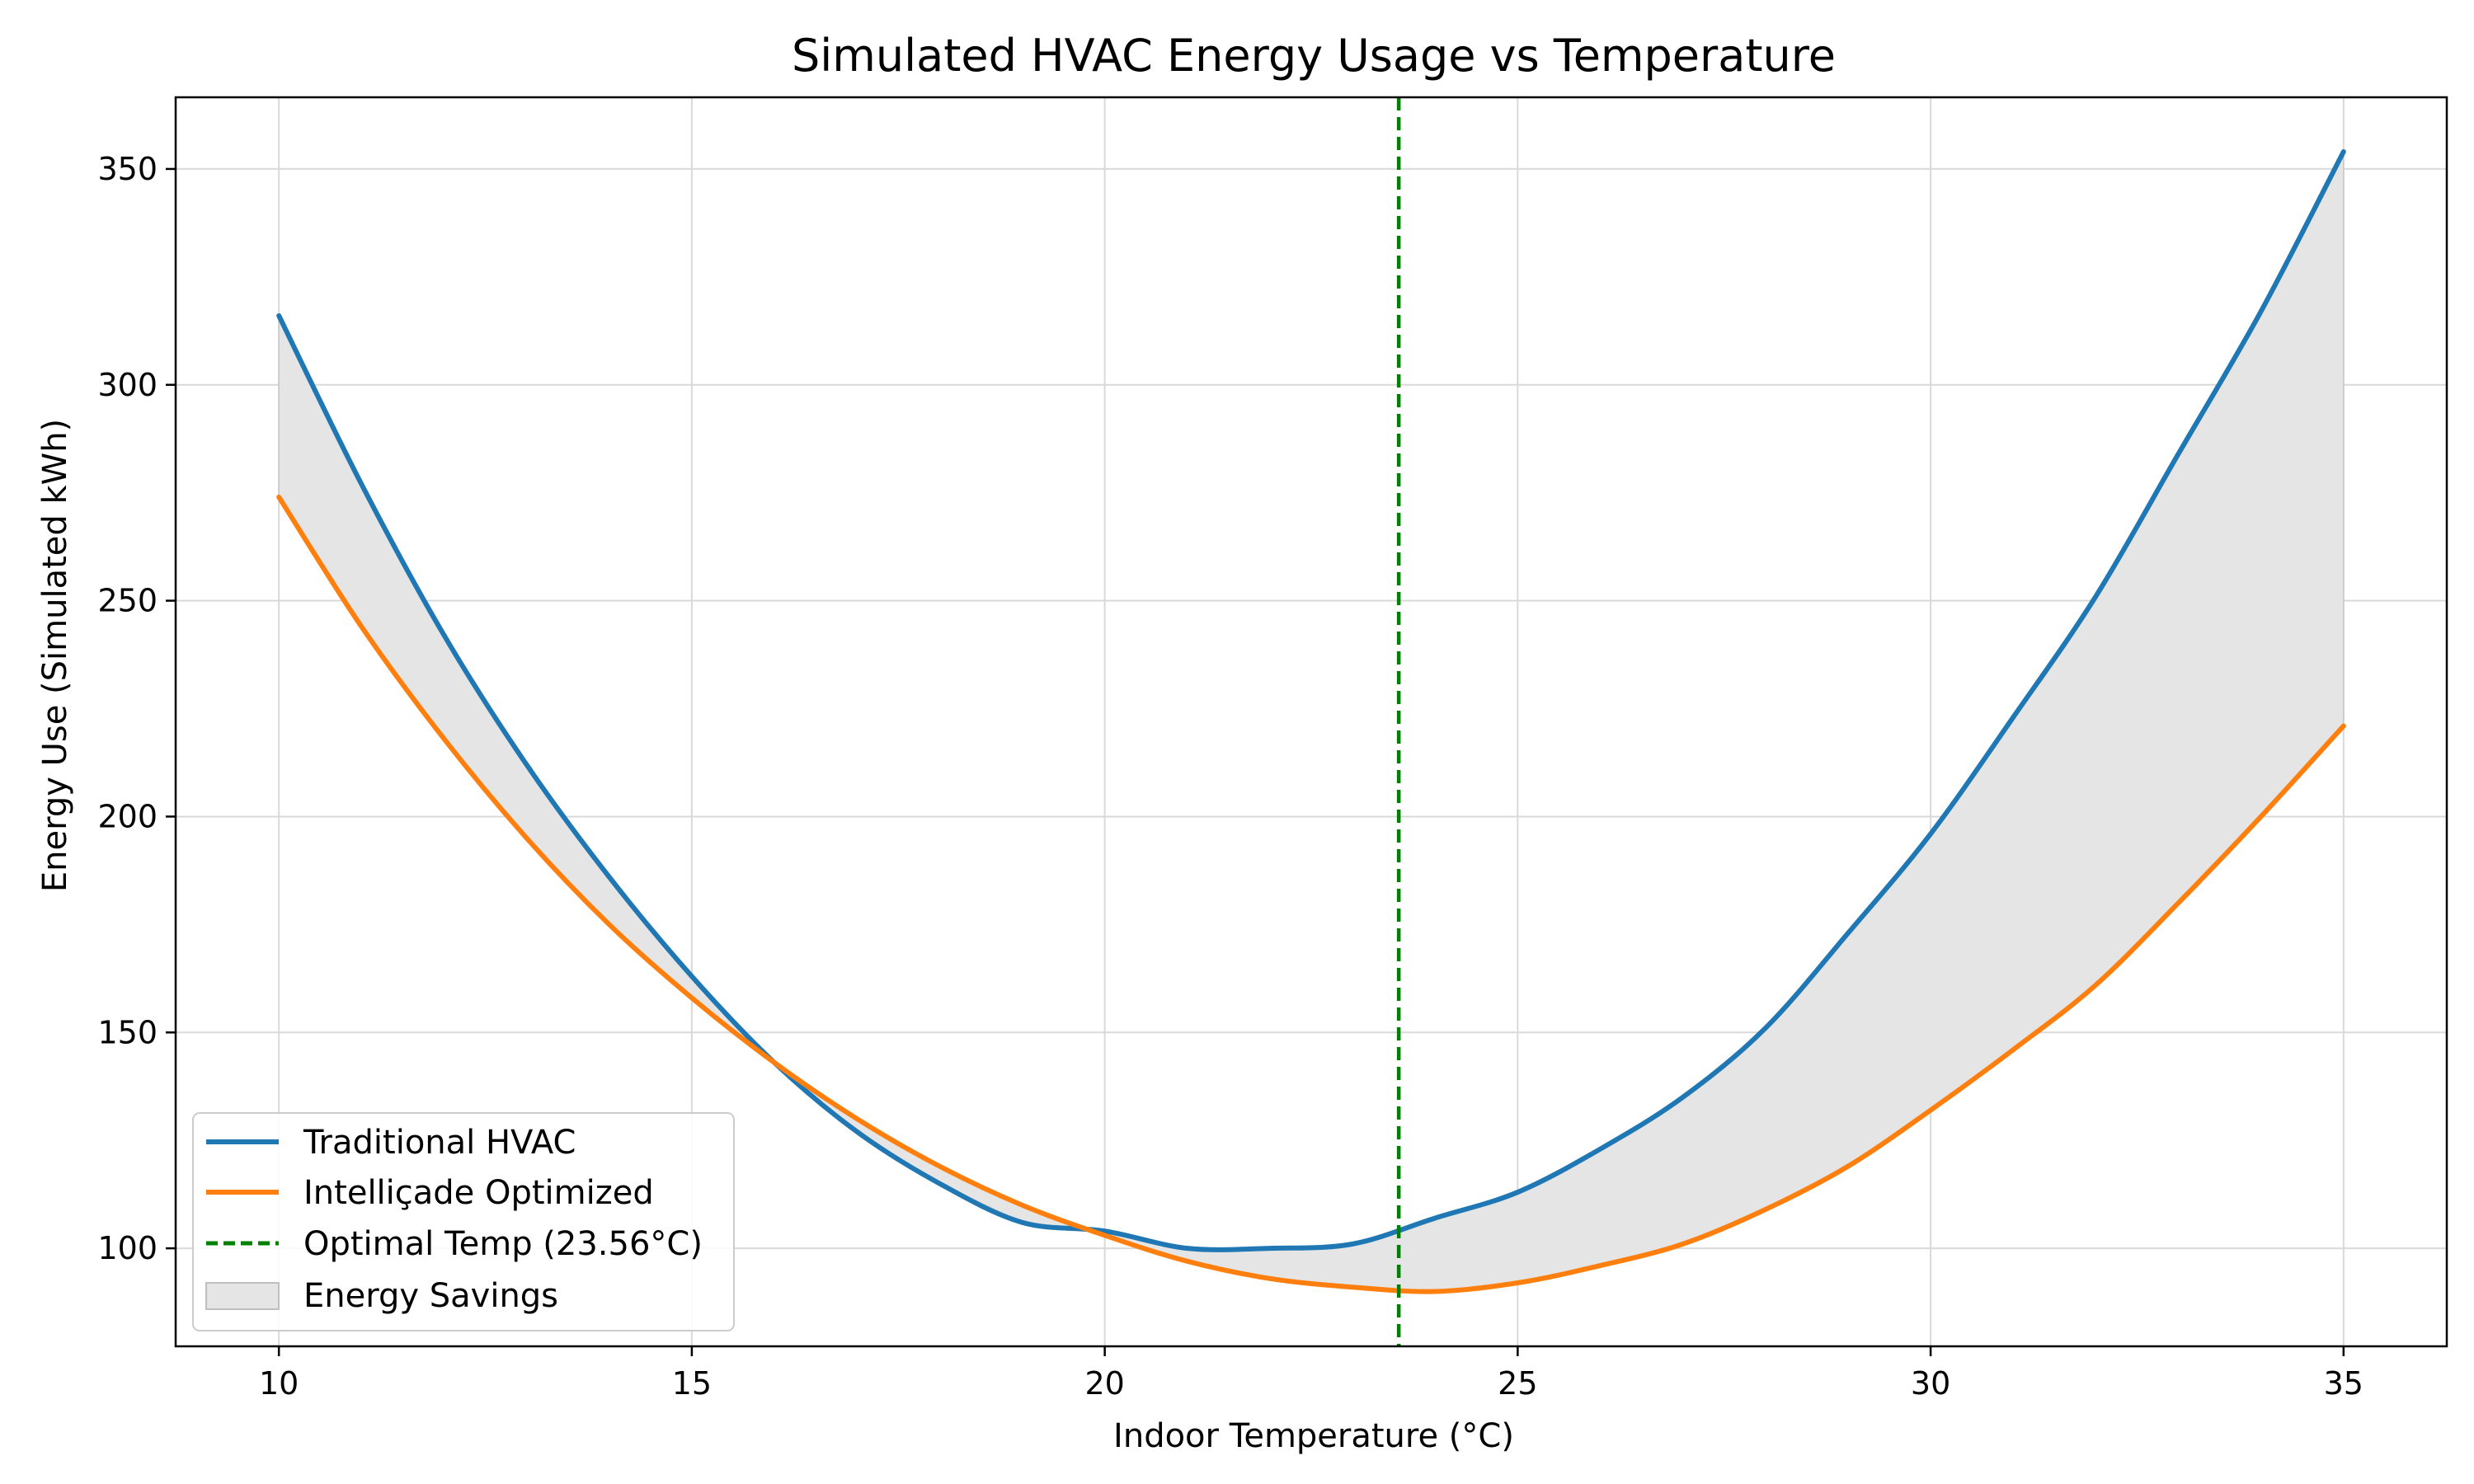  What do you see at coordinates (127, 1032) in the screenshot?
I see `y-tick-label: 150` at bounding box center [127, 1032].